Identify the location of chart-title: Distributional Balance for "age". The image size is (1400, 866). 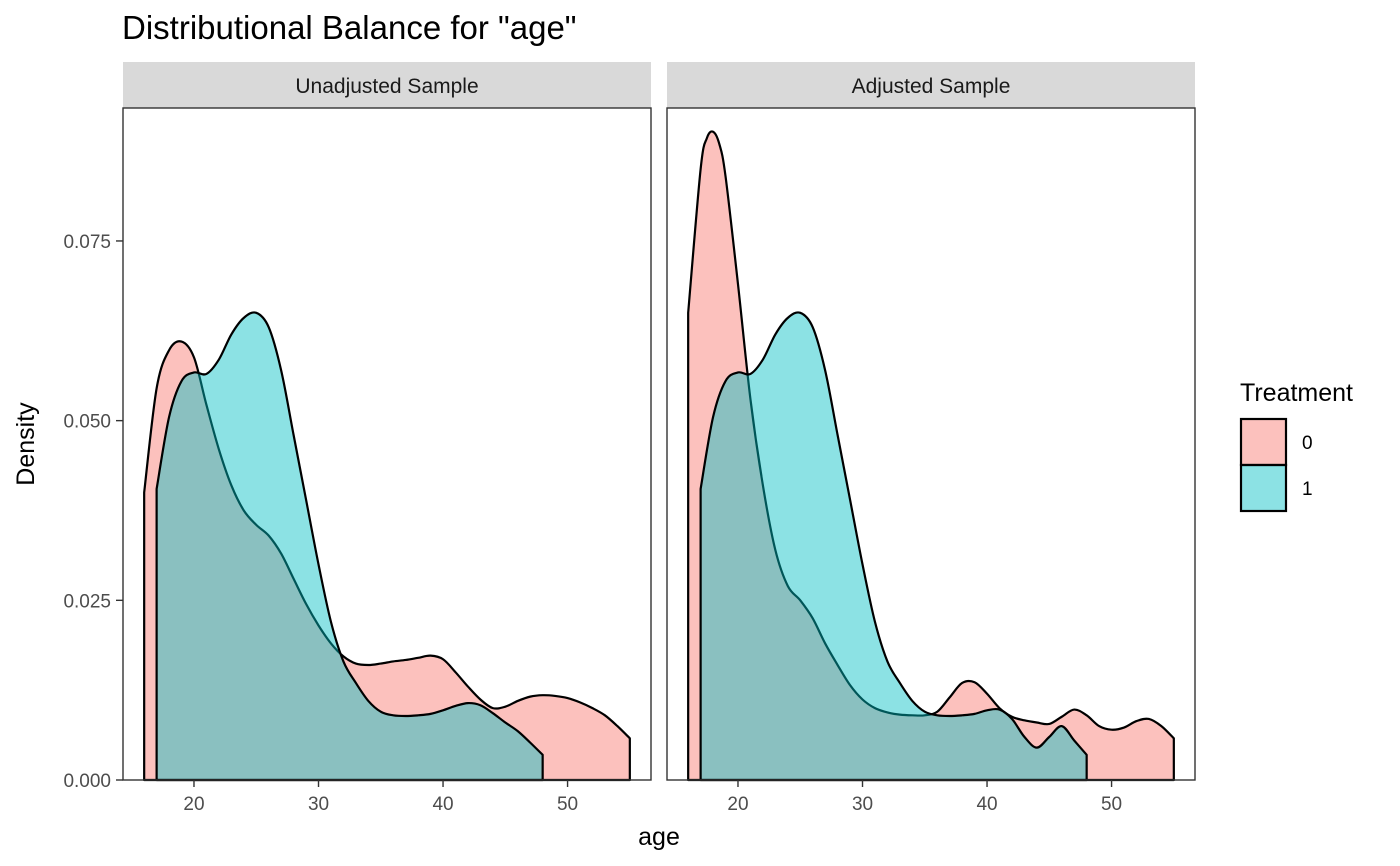
(349, 27).